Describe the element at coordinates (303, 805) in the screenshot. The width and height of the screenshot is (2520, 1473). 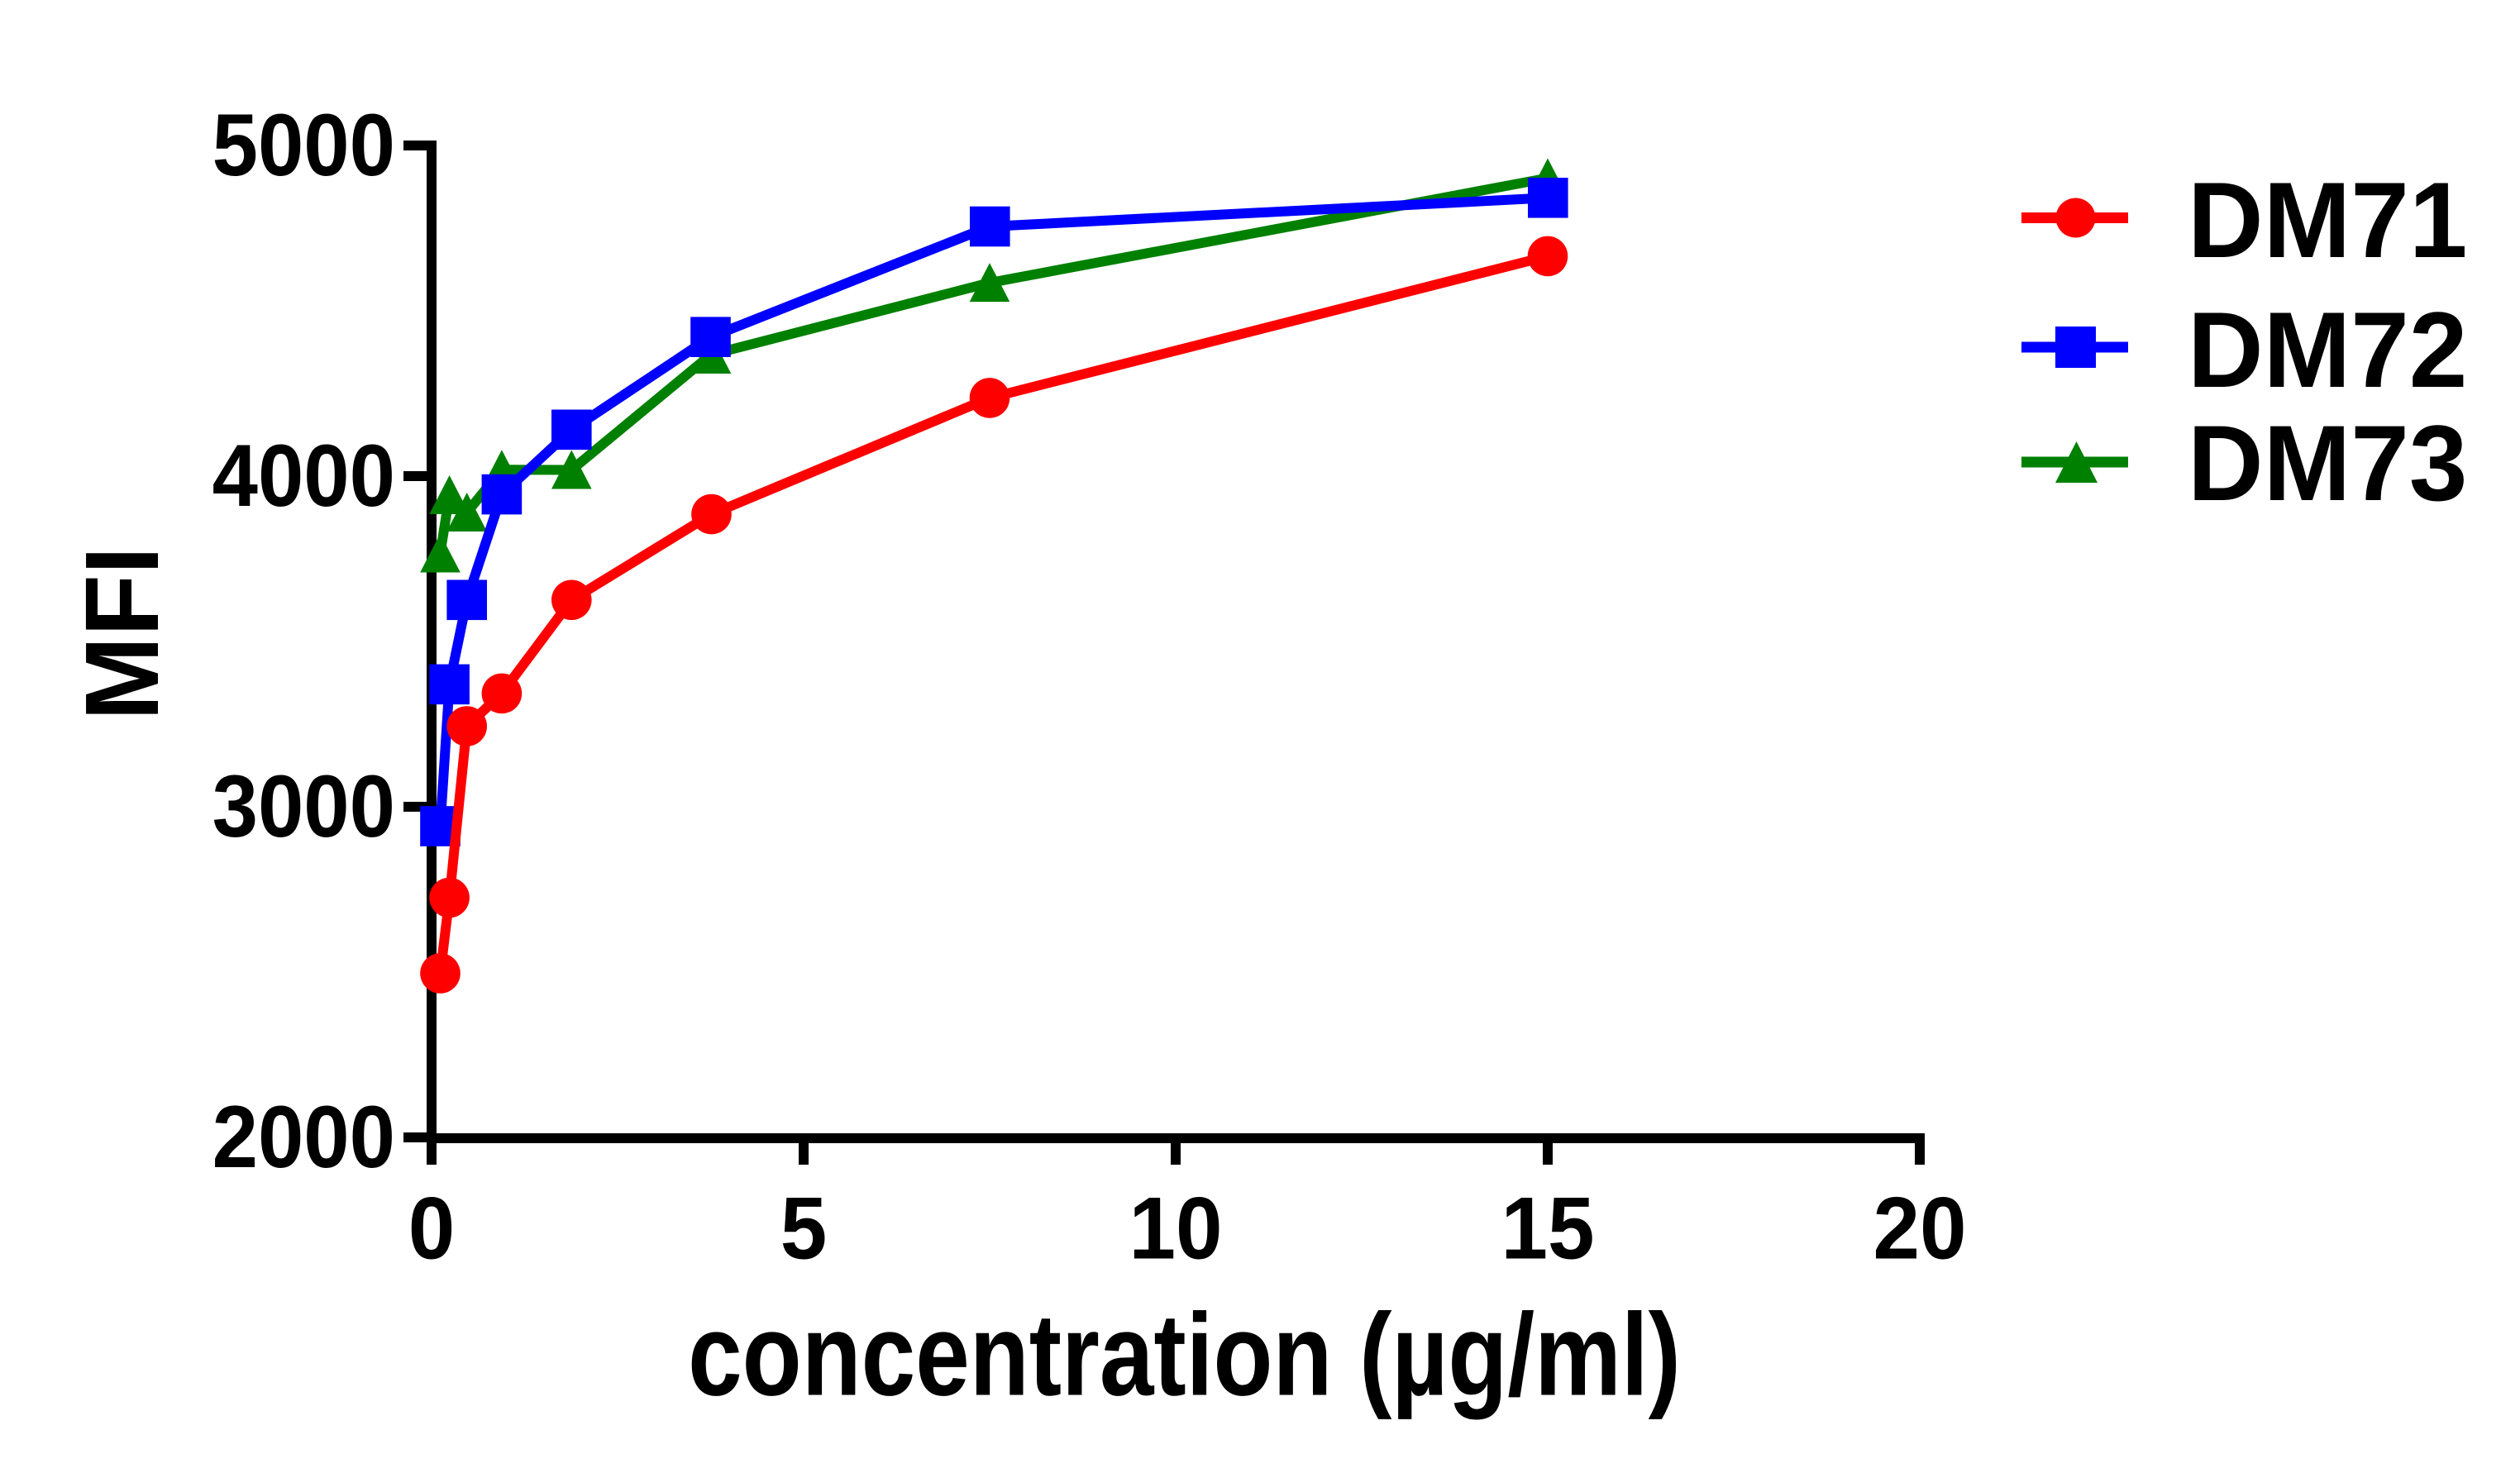
I see `svg-text: 3000` at that location.